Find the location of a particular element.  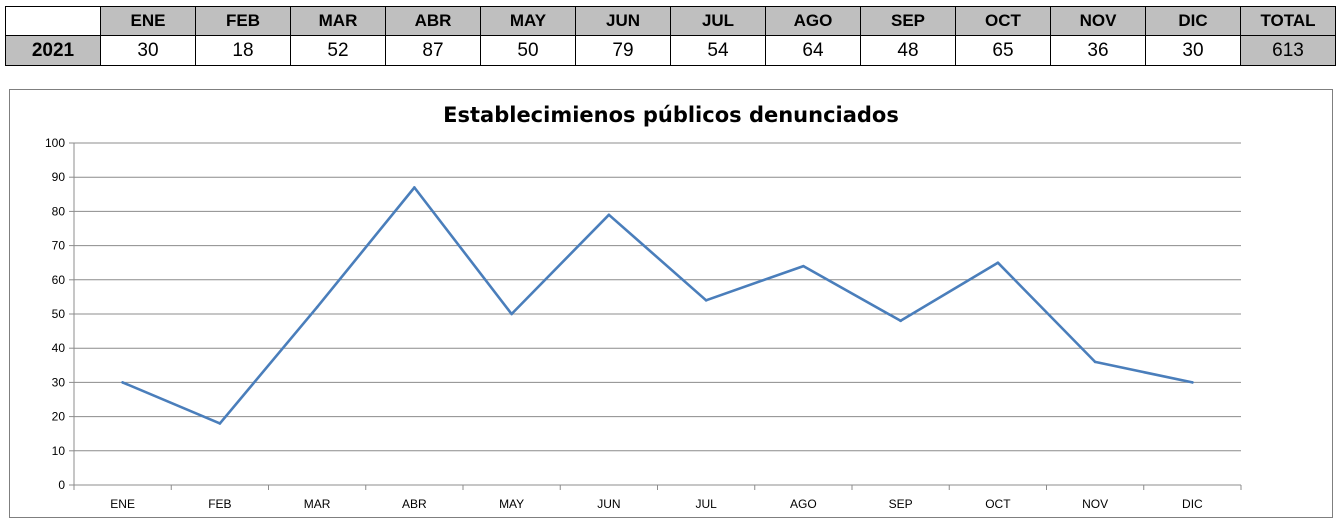

y-tick-label: 100 is located at coordinates (55, 143).